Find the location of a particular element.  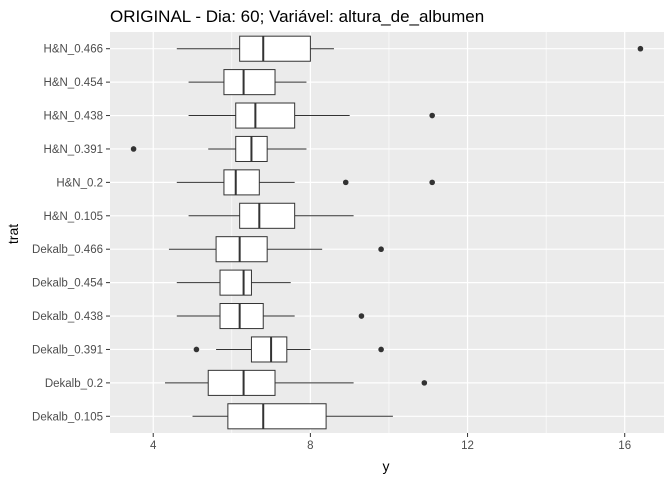

y-tick-label: Dekalb_0.466 is located at coordinates (67, 250).